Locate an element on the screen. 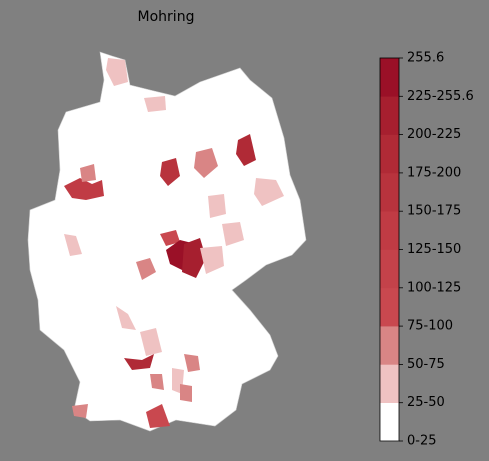 The image size is (489, 461). colorbar-label: 255.6 is located at coordinates (425, 58).